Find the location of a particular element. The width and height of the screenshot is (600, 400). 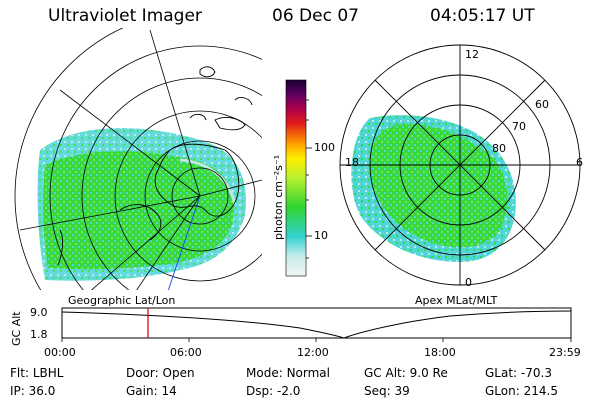

date-label: 06 Dec 07 is located at coordinates (315, 16).